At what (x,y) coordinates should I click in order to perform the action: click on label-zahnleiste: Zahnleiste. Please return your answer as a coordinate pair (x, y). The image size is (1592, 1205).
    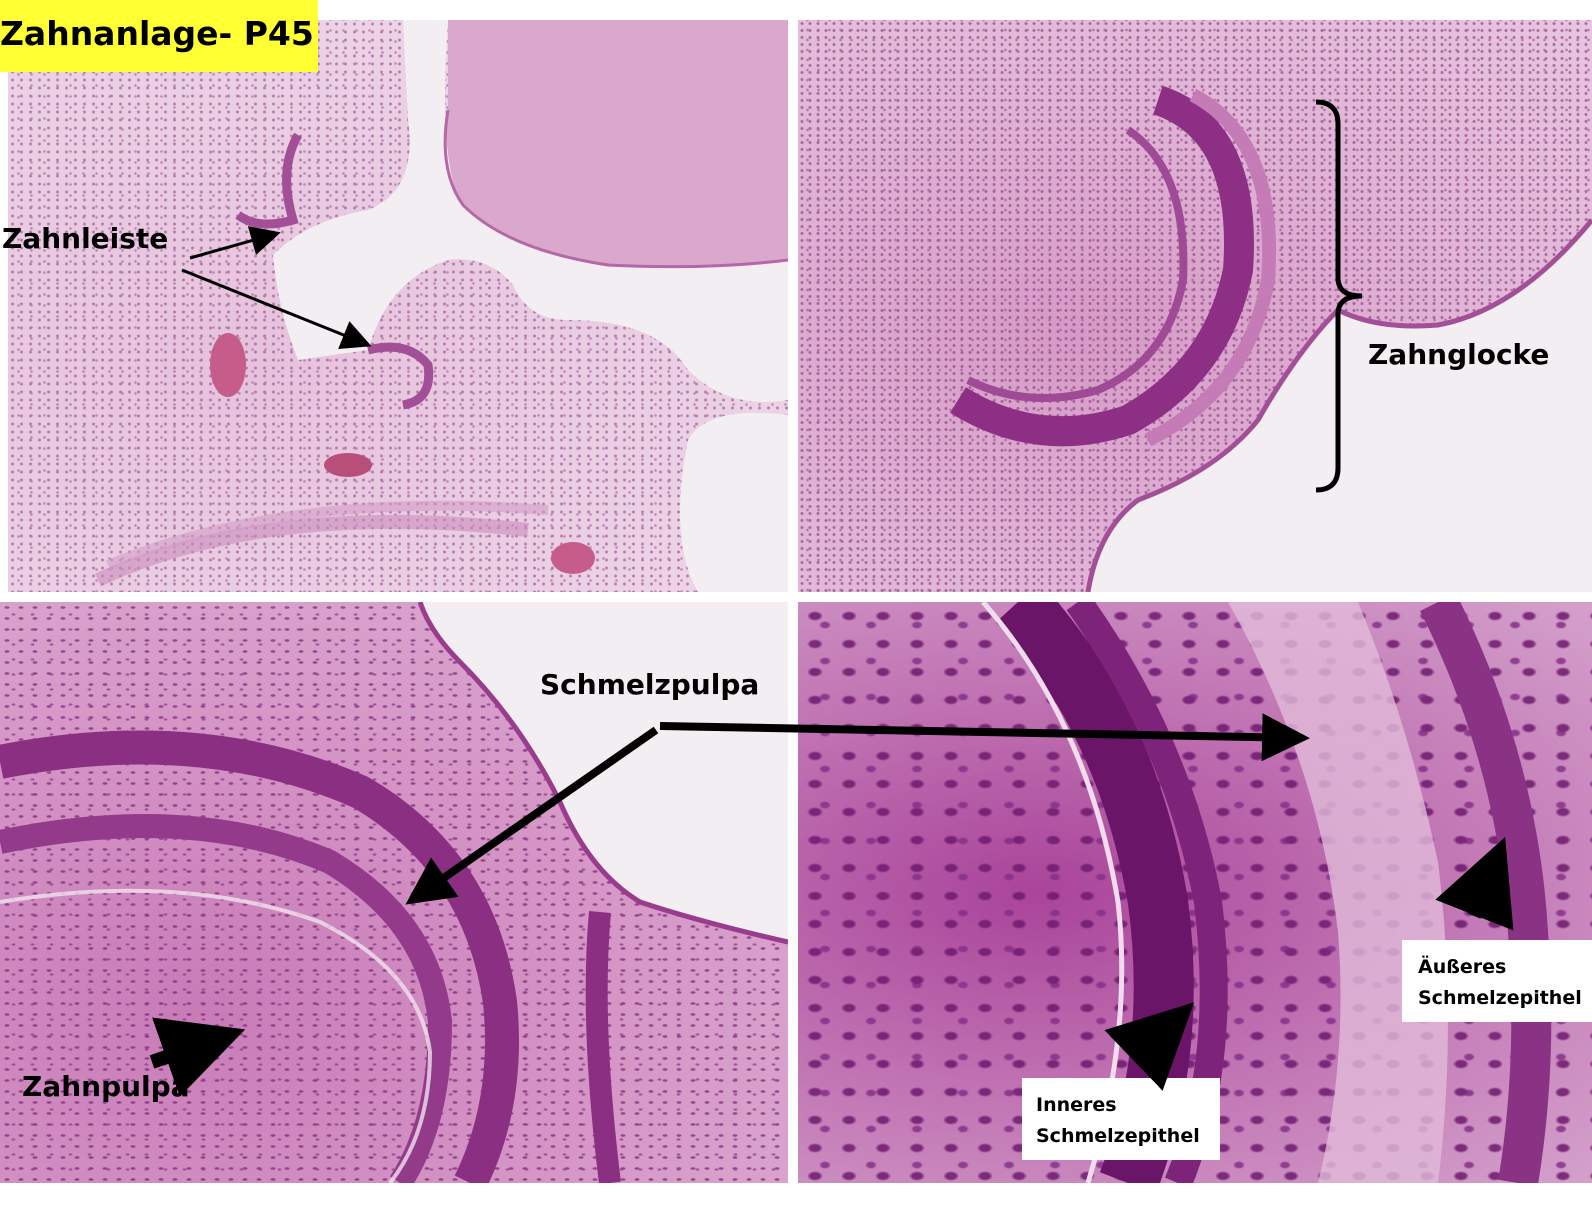
    Looking at the image, I should click on (85, 238).